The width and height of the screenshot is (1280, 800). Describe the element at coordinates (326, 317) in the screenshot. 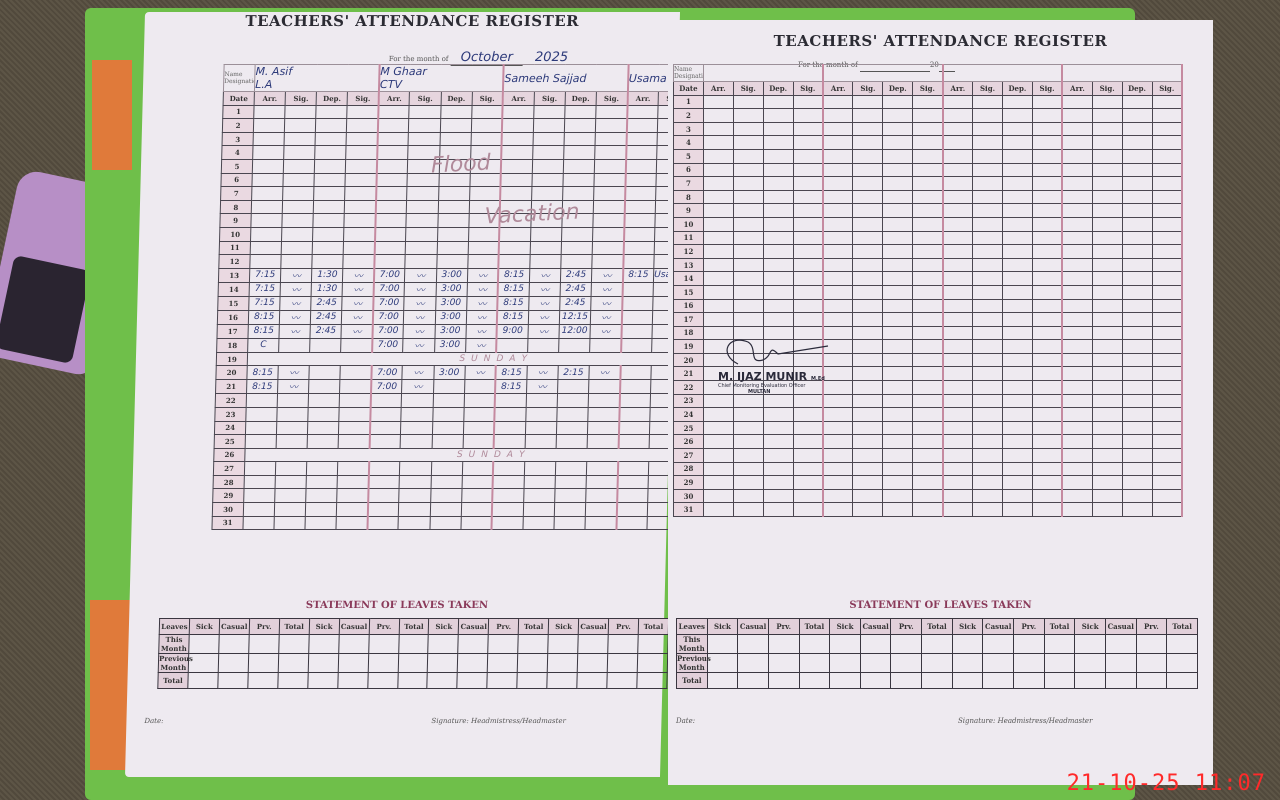

I see `attendance-cell: 2:45` at that location.